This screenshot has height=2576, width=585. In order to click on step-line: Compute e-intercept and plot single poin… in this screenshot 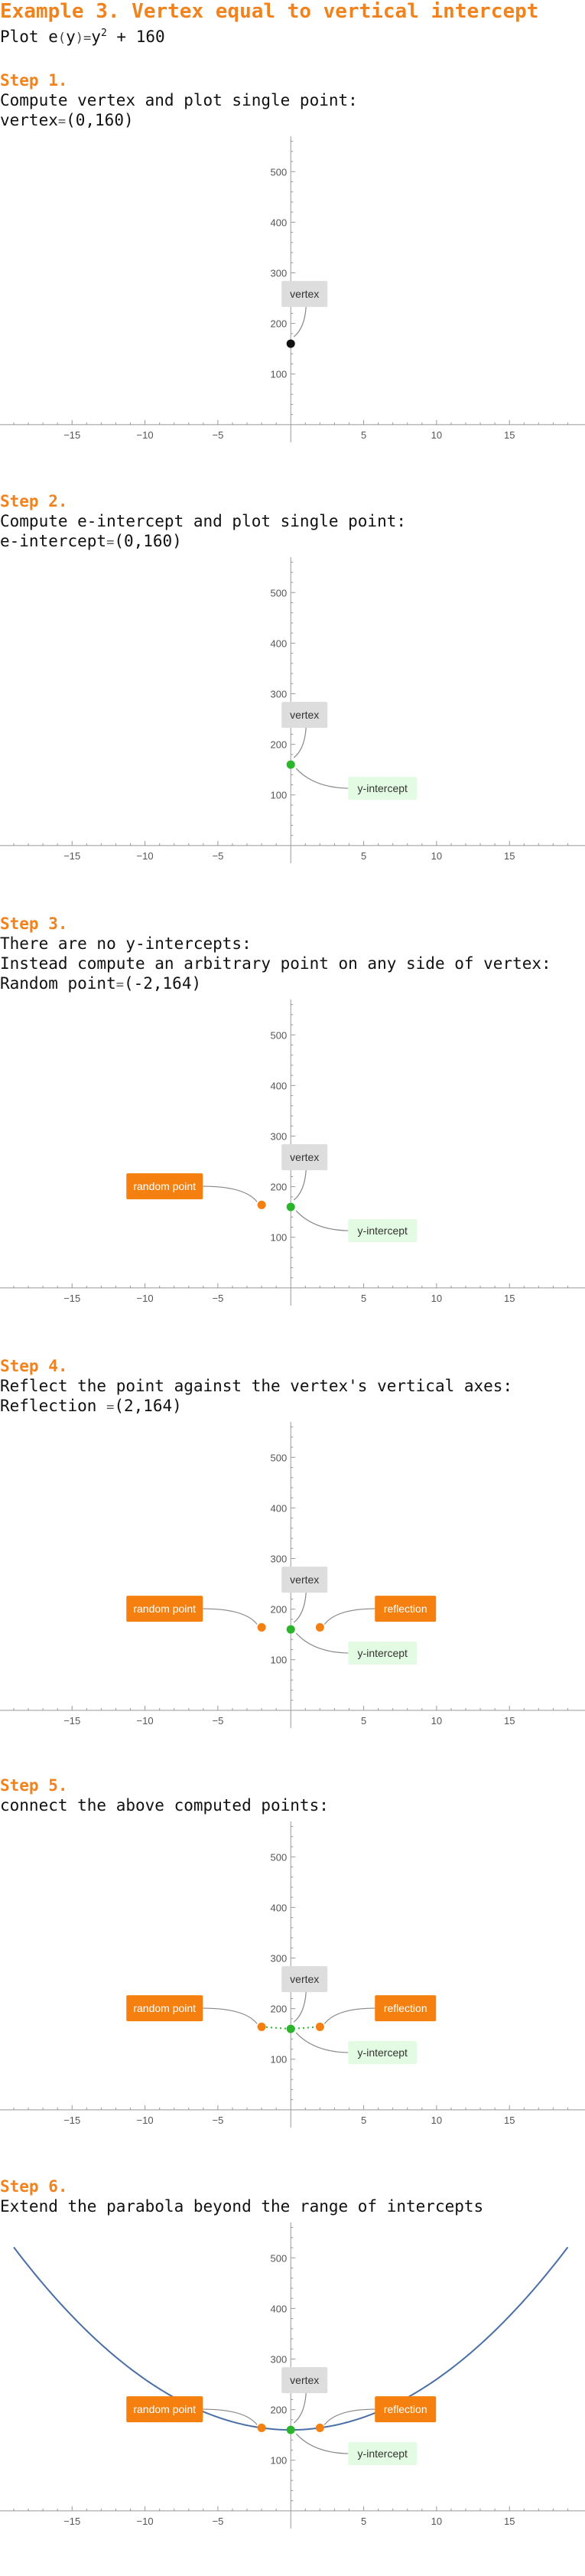, I will do `click(203, 521)`.